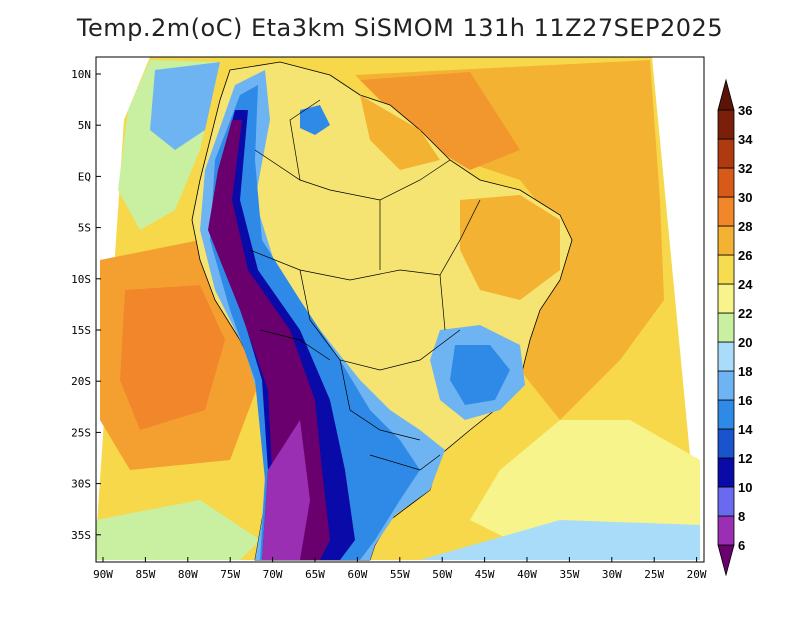 This screenshot has width=800, height=618. Describe the element at coordinates (612, 574) in the screenshot. I see `lon-tick-label: 30W` at that location.